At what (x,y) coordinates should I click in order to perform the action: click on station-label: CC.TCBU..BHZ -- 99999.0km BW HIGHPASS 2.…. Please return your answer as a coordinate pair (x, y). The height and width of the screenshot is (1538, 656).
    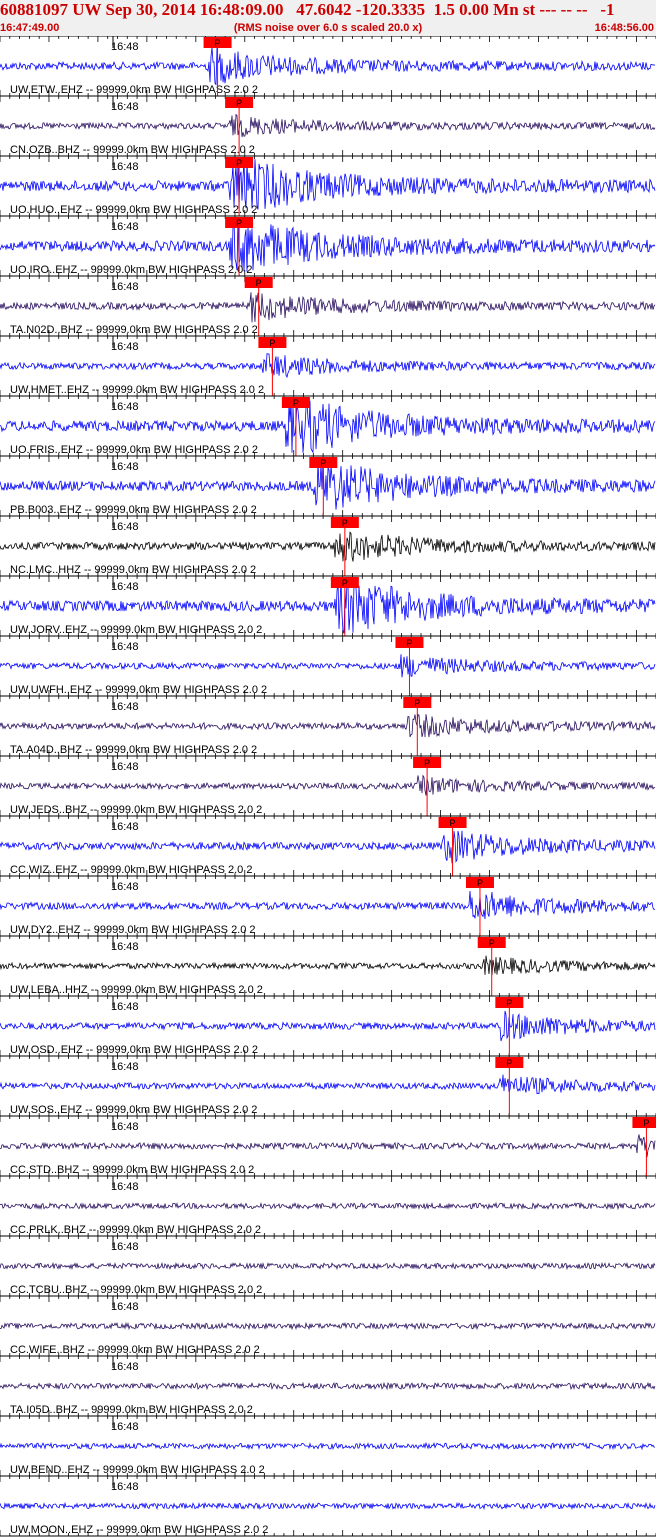
    Looking at the image, I should click on (136, 1290).